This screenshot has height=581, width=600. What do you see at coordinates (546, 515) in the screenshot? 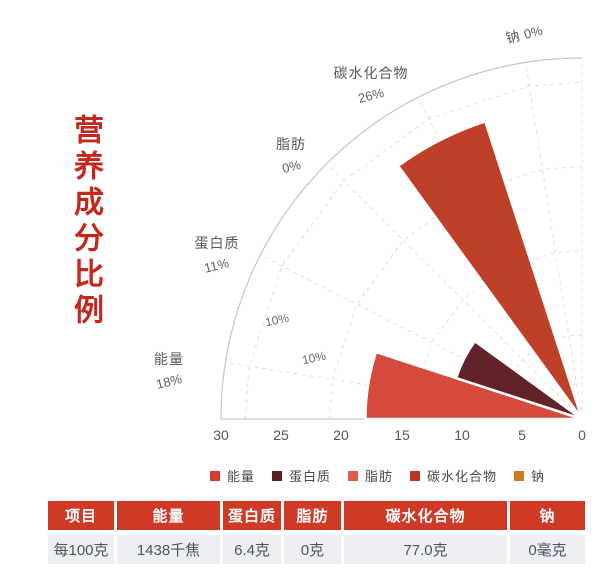
I see `table-header-cell: 钠` at bounding box center [546, 515].